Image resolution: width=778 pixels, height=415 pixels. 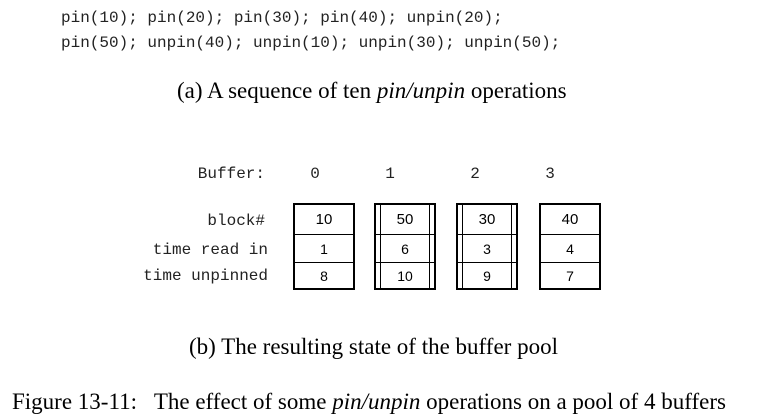 What do you see at coordinates (236, 221) in the screenshot?
I see `row-label-block: block#` at bounding box center [236, 221].